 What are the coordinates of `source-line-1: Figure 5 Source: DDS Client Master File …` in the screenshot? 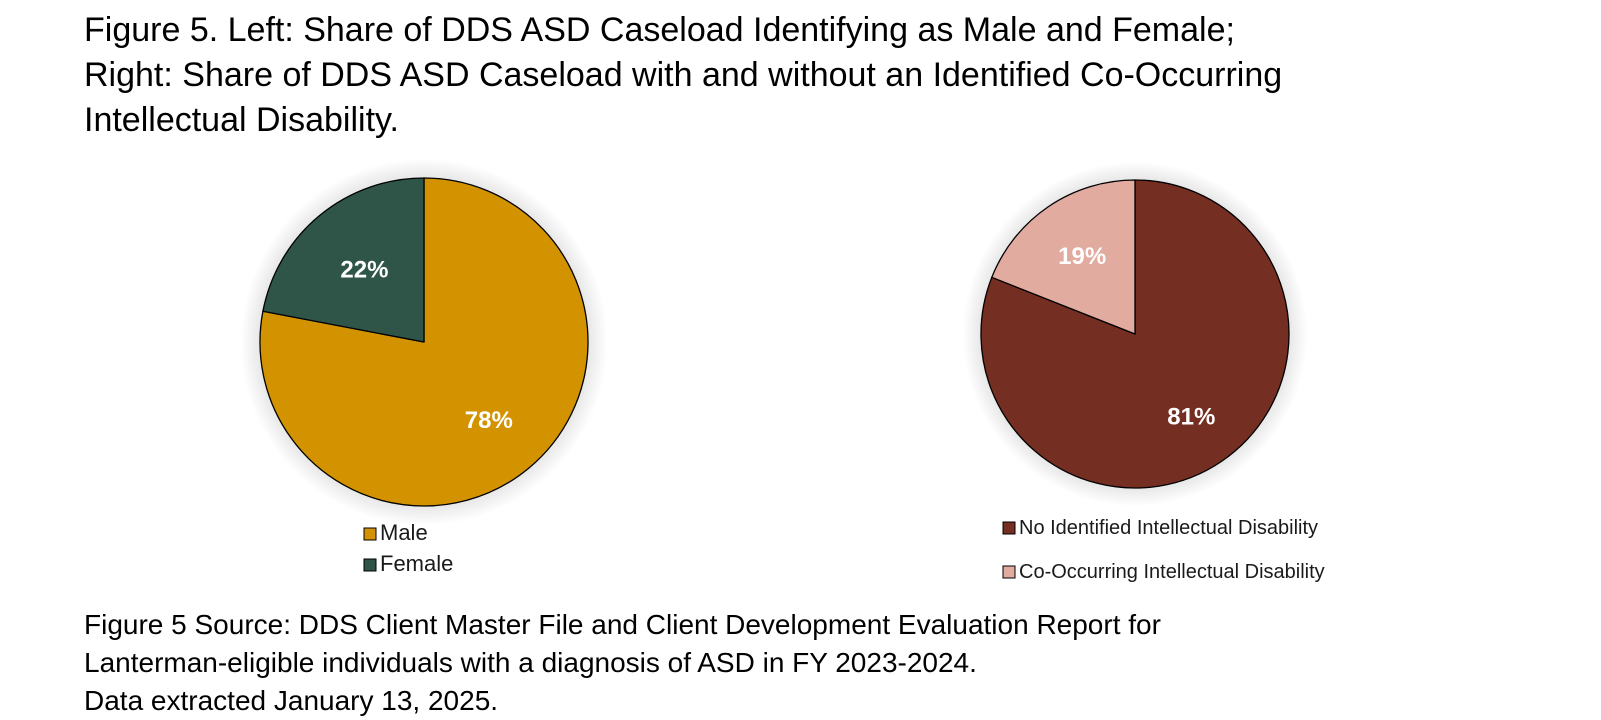 It's located at (622, 624).